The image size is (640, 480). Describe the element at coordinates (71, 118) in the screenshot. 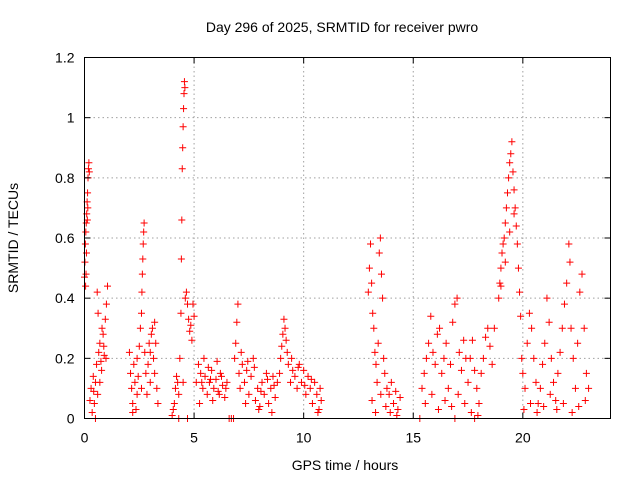

I see `y-tick-label: 1` at that location.